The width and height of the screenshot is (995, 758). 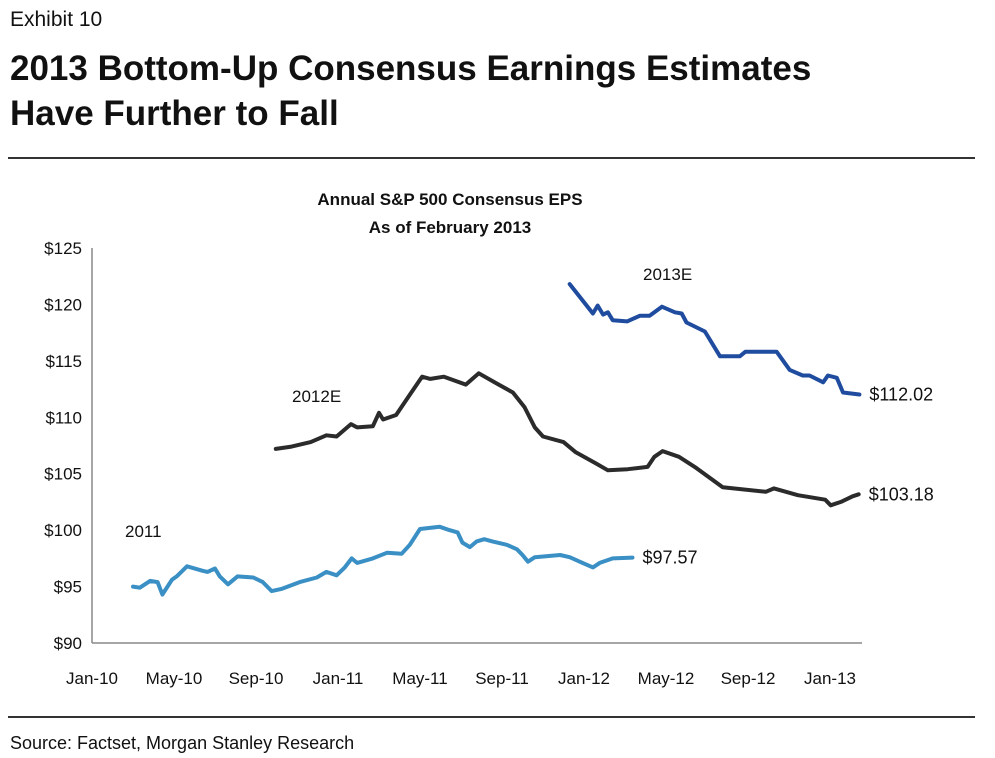 I want to click on series-line-2013e, so click(x=714, y=339).